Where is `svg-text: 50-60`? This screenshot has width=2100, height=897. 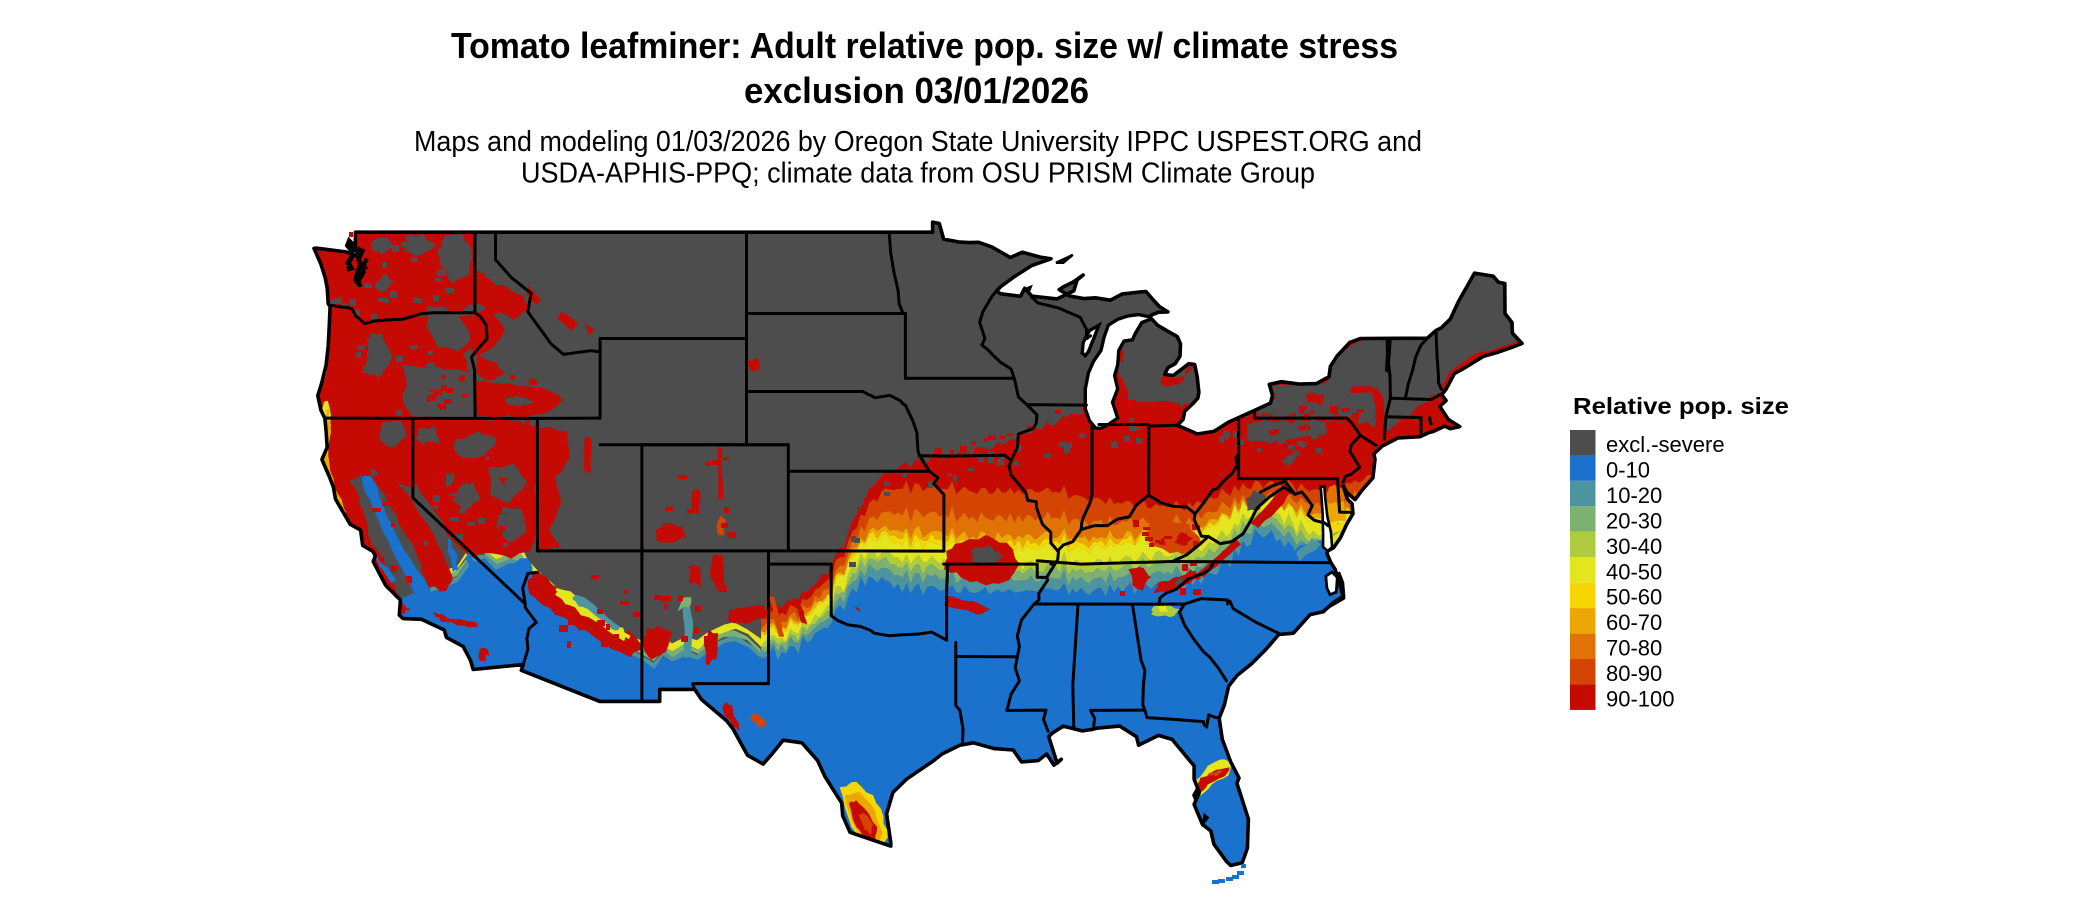
svg-text: 50-60 is located at coordinates (1634, 597).